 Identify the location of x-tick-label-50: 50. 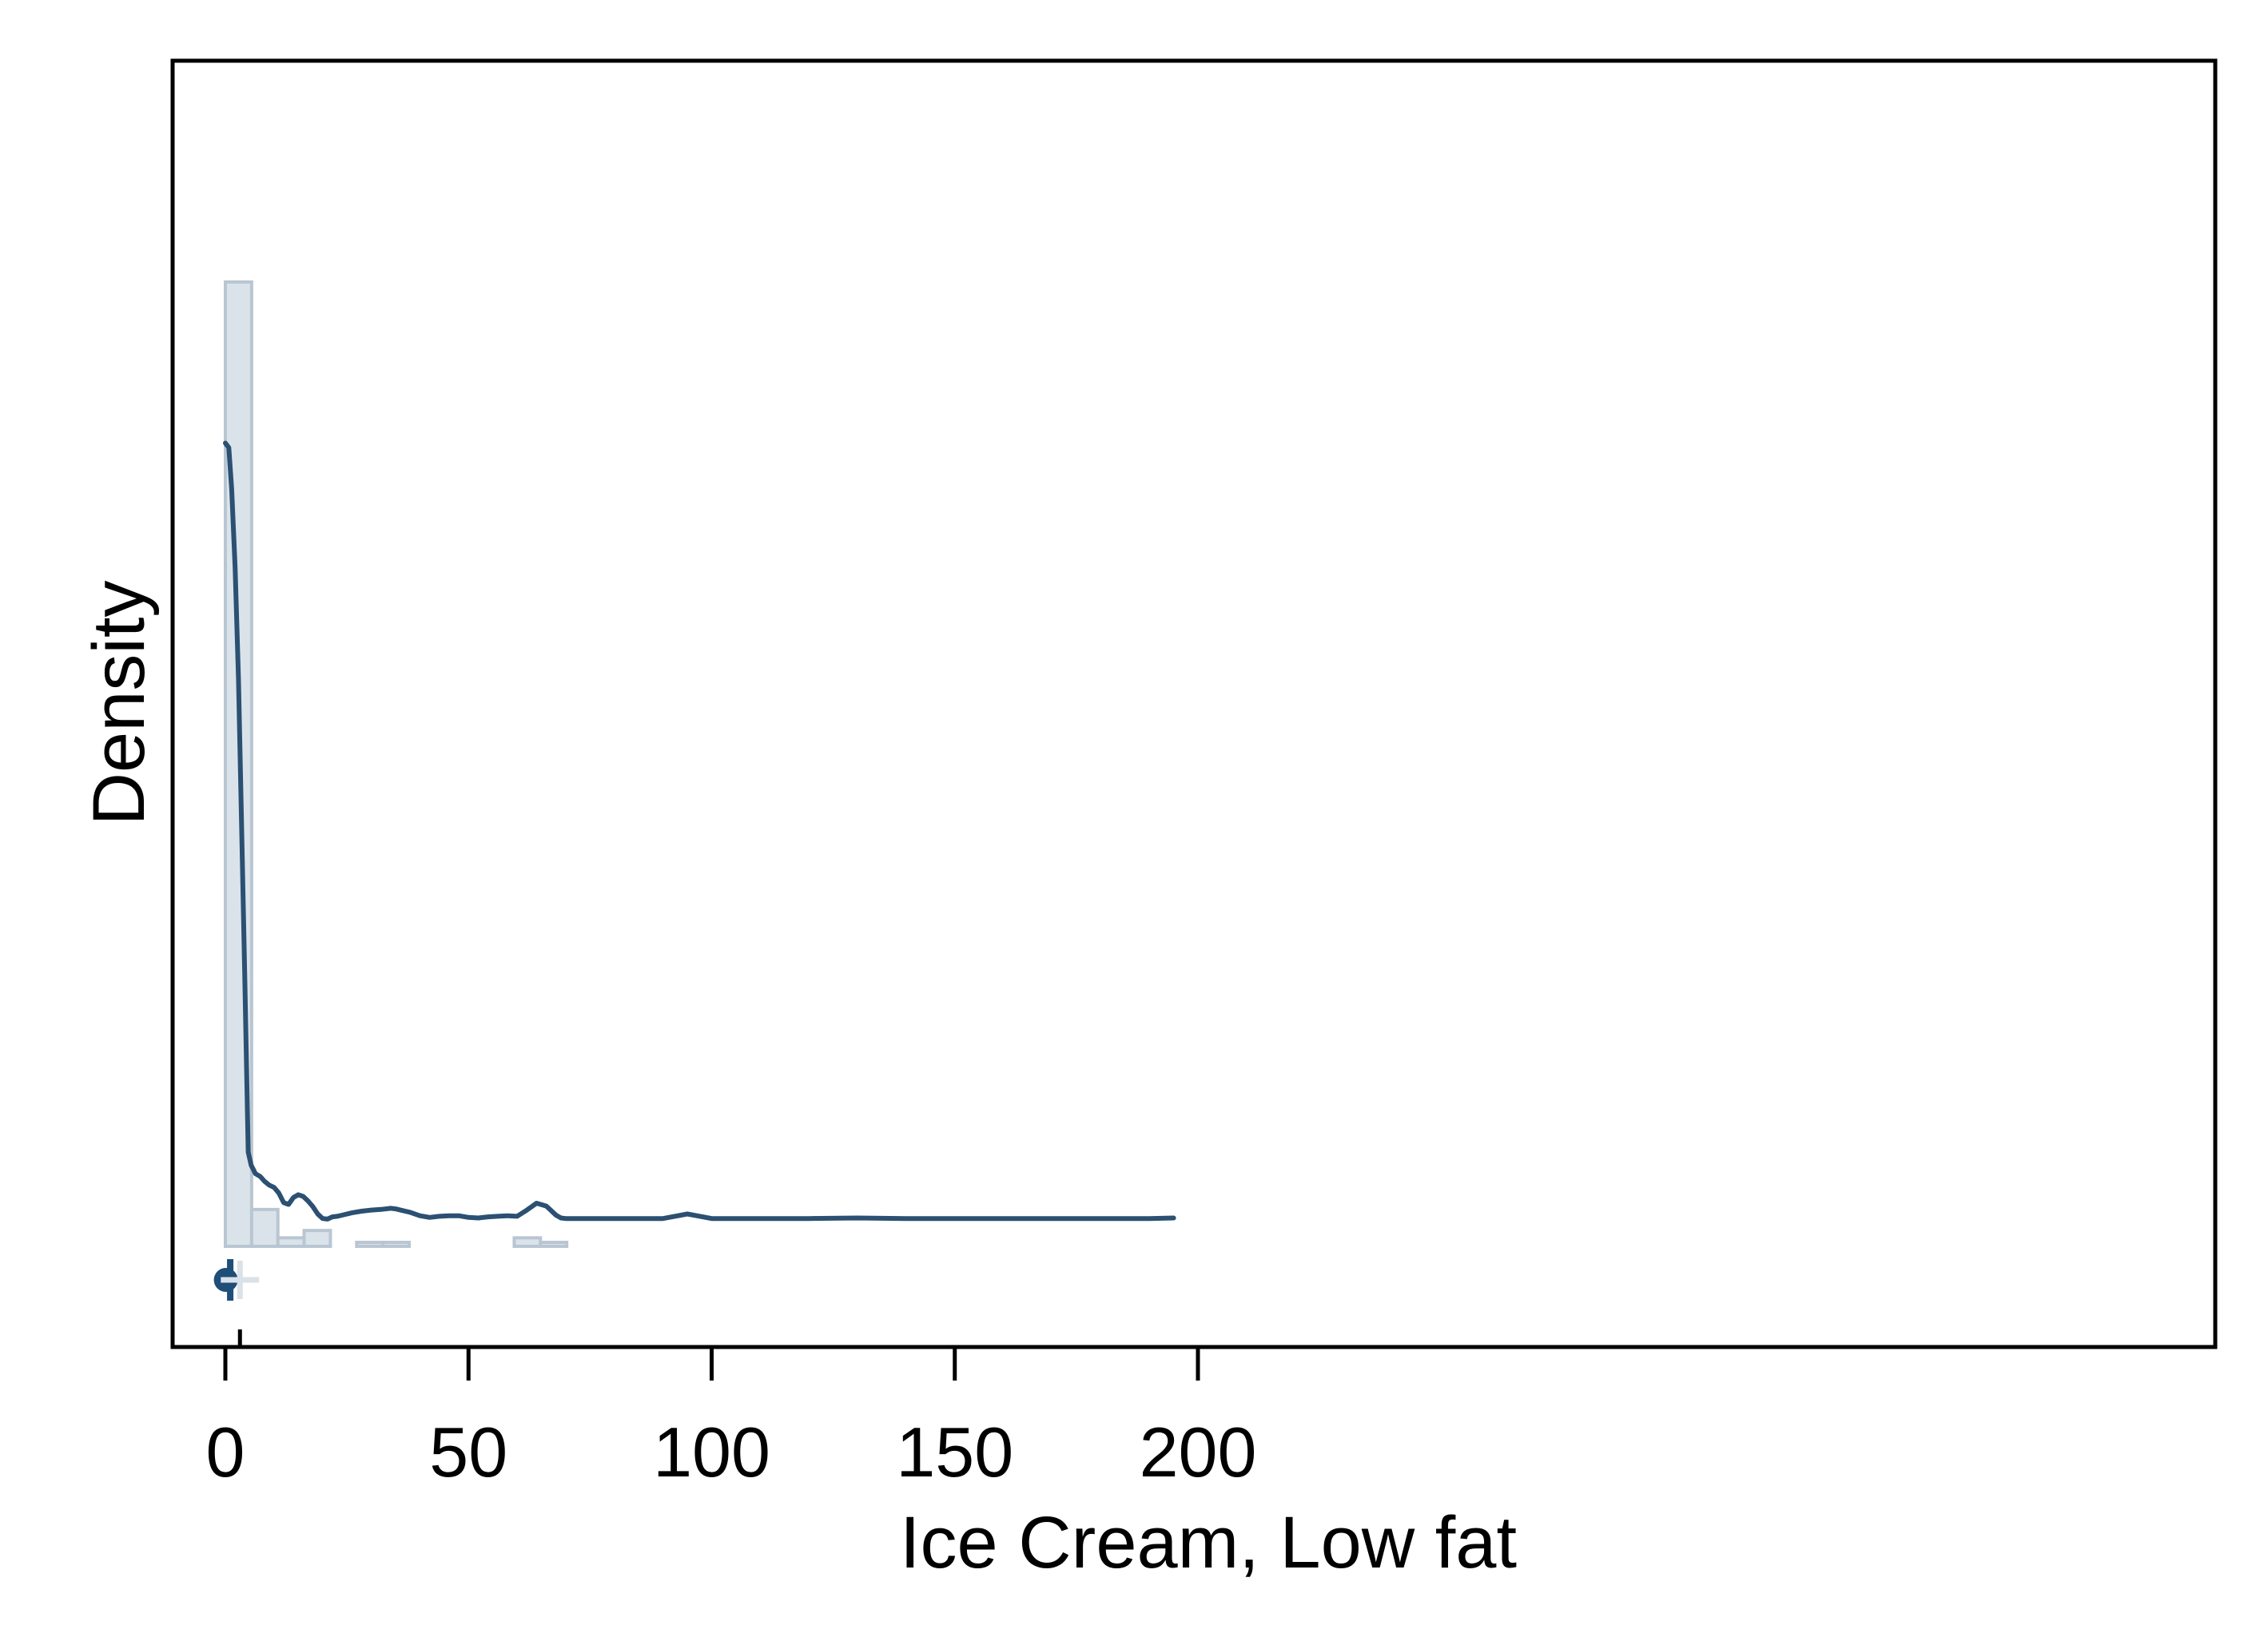
(468, 1452).